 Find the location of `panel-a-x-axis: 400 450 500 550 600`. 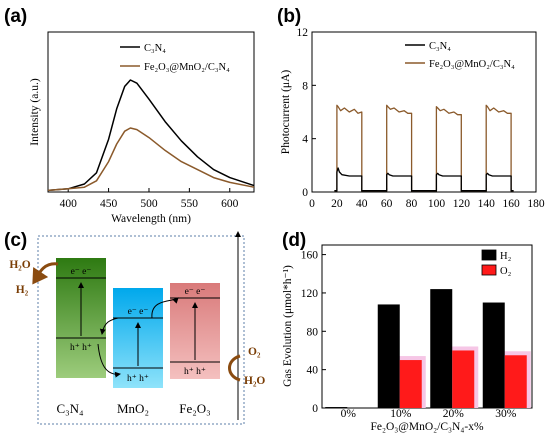

panel-a-x-axis: 400 450 500 550 600 is located at coordinates (149, 199).